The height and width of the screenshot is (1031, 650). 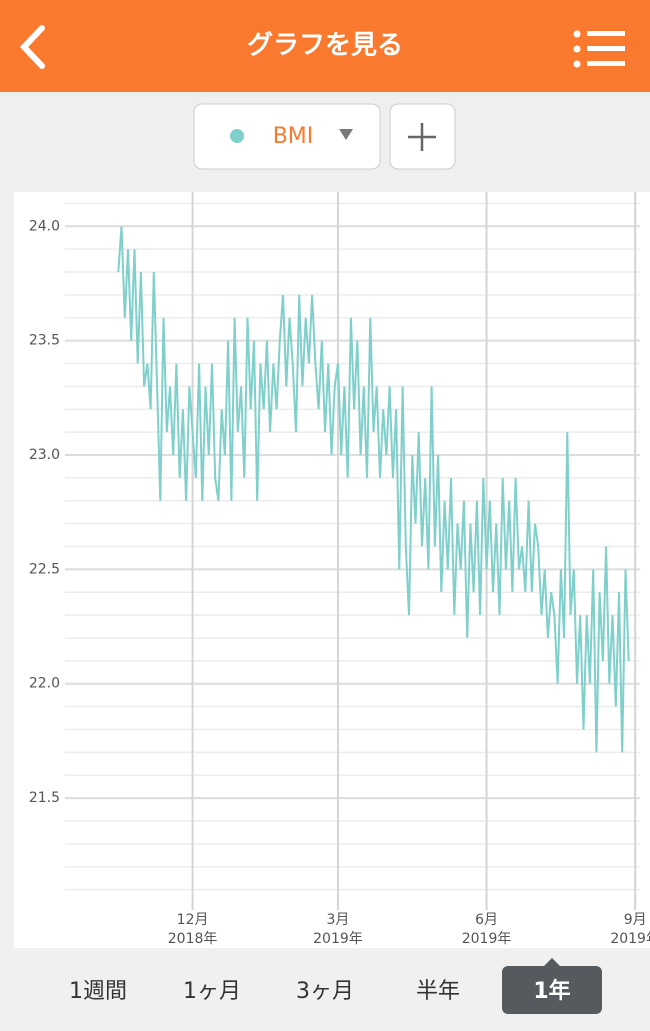 I want to click on header-title: グラフを見る, so click(x=325, y=46).